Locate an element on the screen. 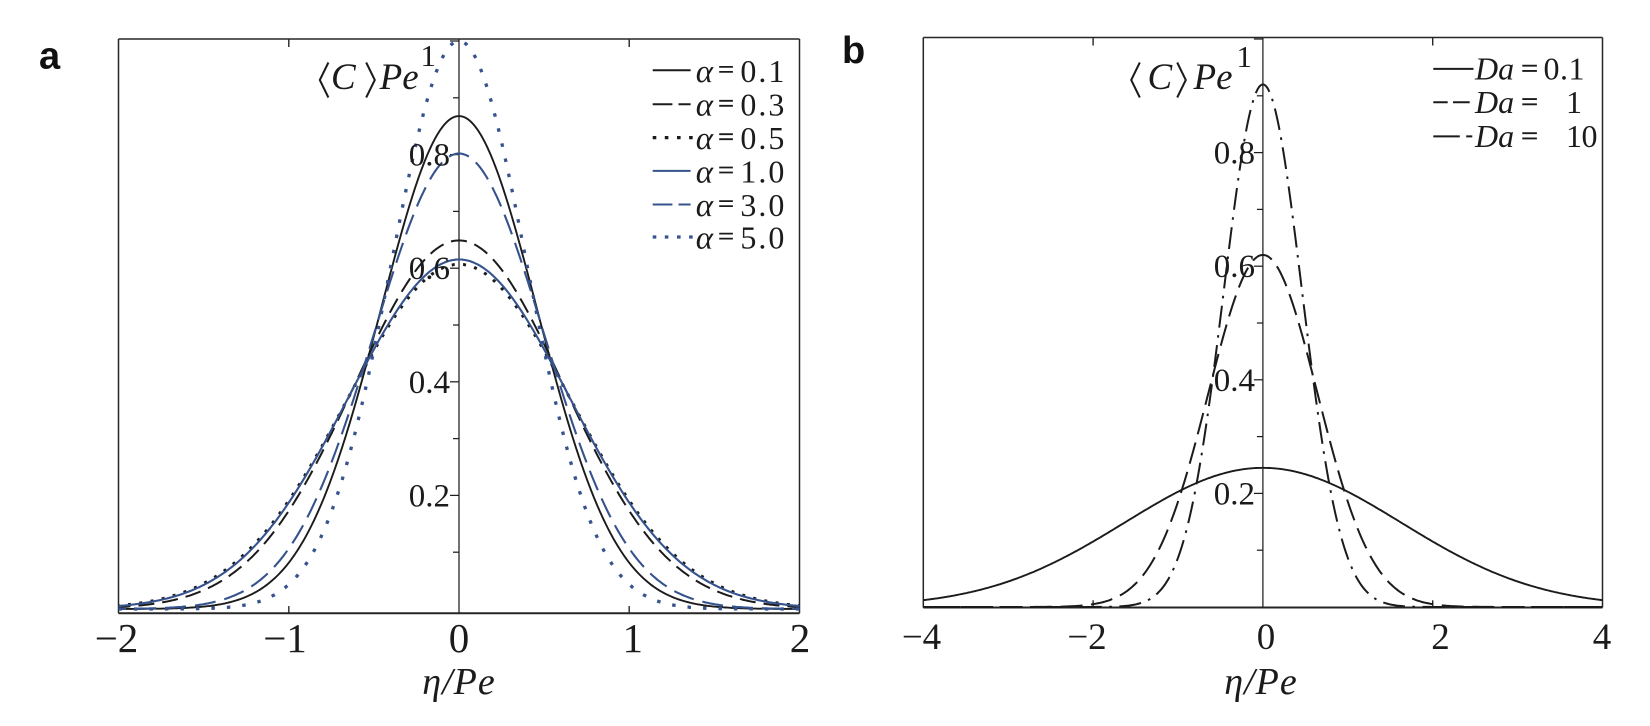 This screenshot has height=726, width=1650. svg-text: 5.0 is located at coordinates (763, 238).